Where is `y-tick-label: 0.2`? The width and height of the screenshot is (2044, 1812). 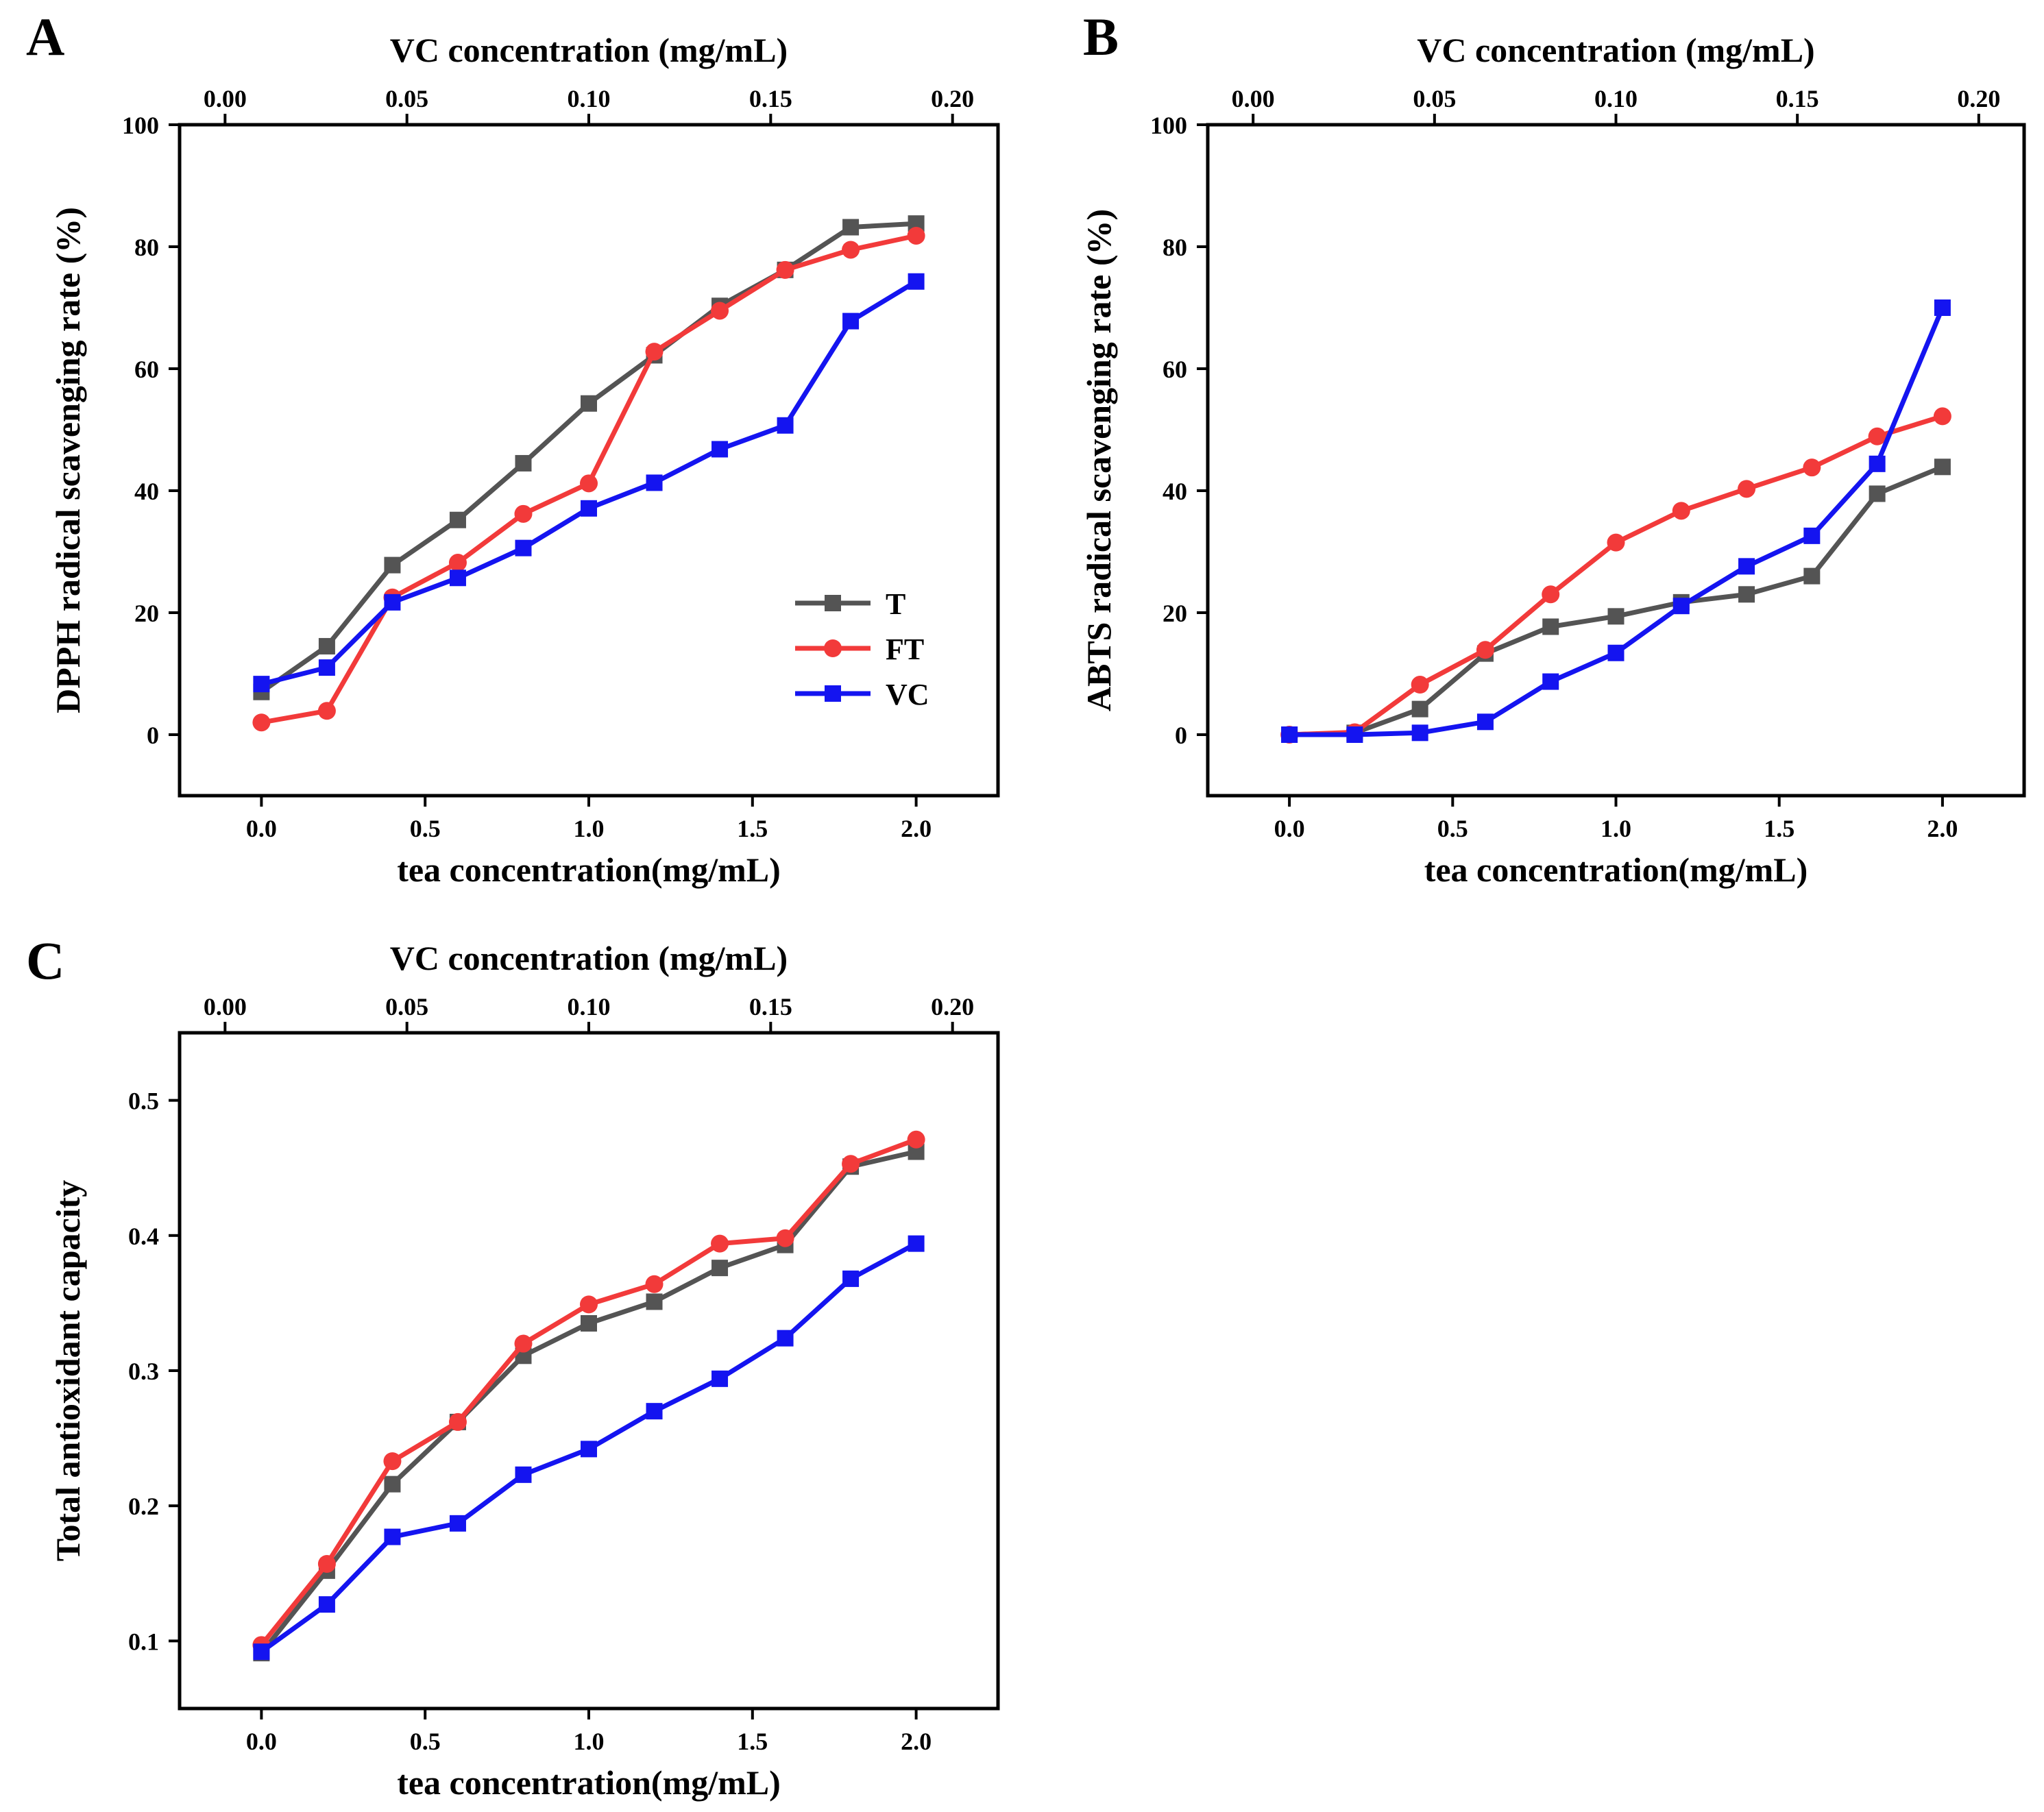 y-tick-label: 0.2 is located at coordinates (143, 1506).